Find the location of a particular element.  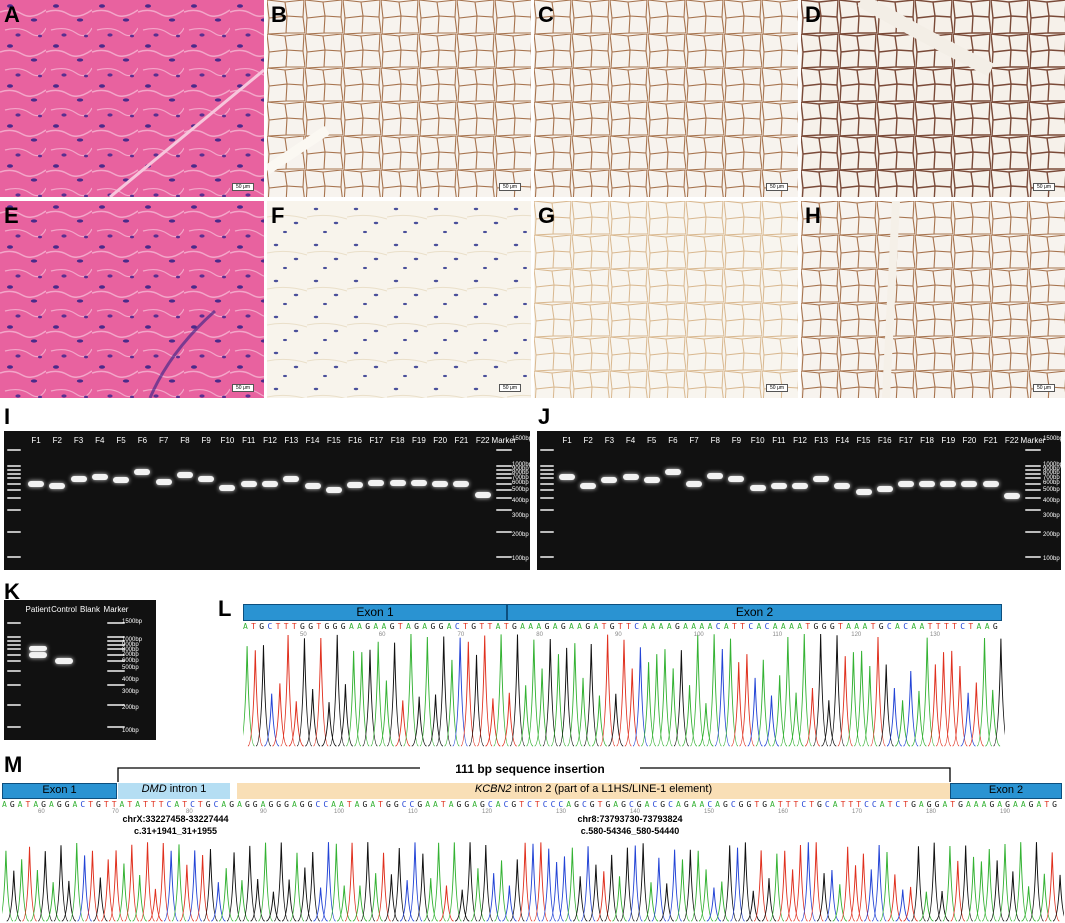

lane-label: F2 is located at coordinates (588, 440).